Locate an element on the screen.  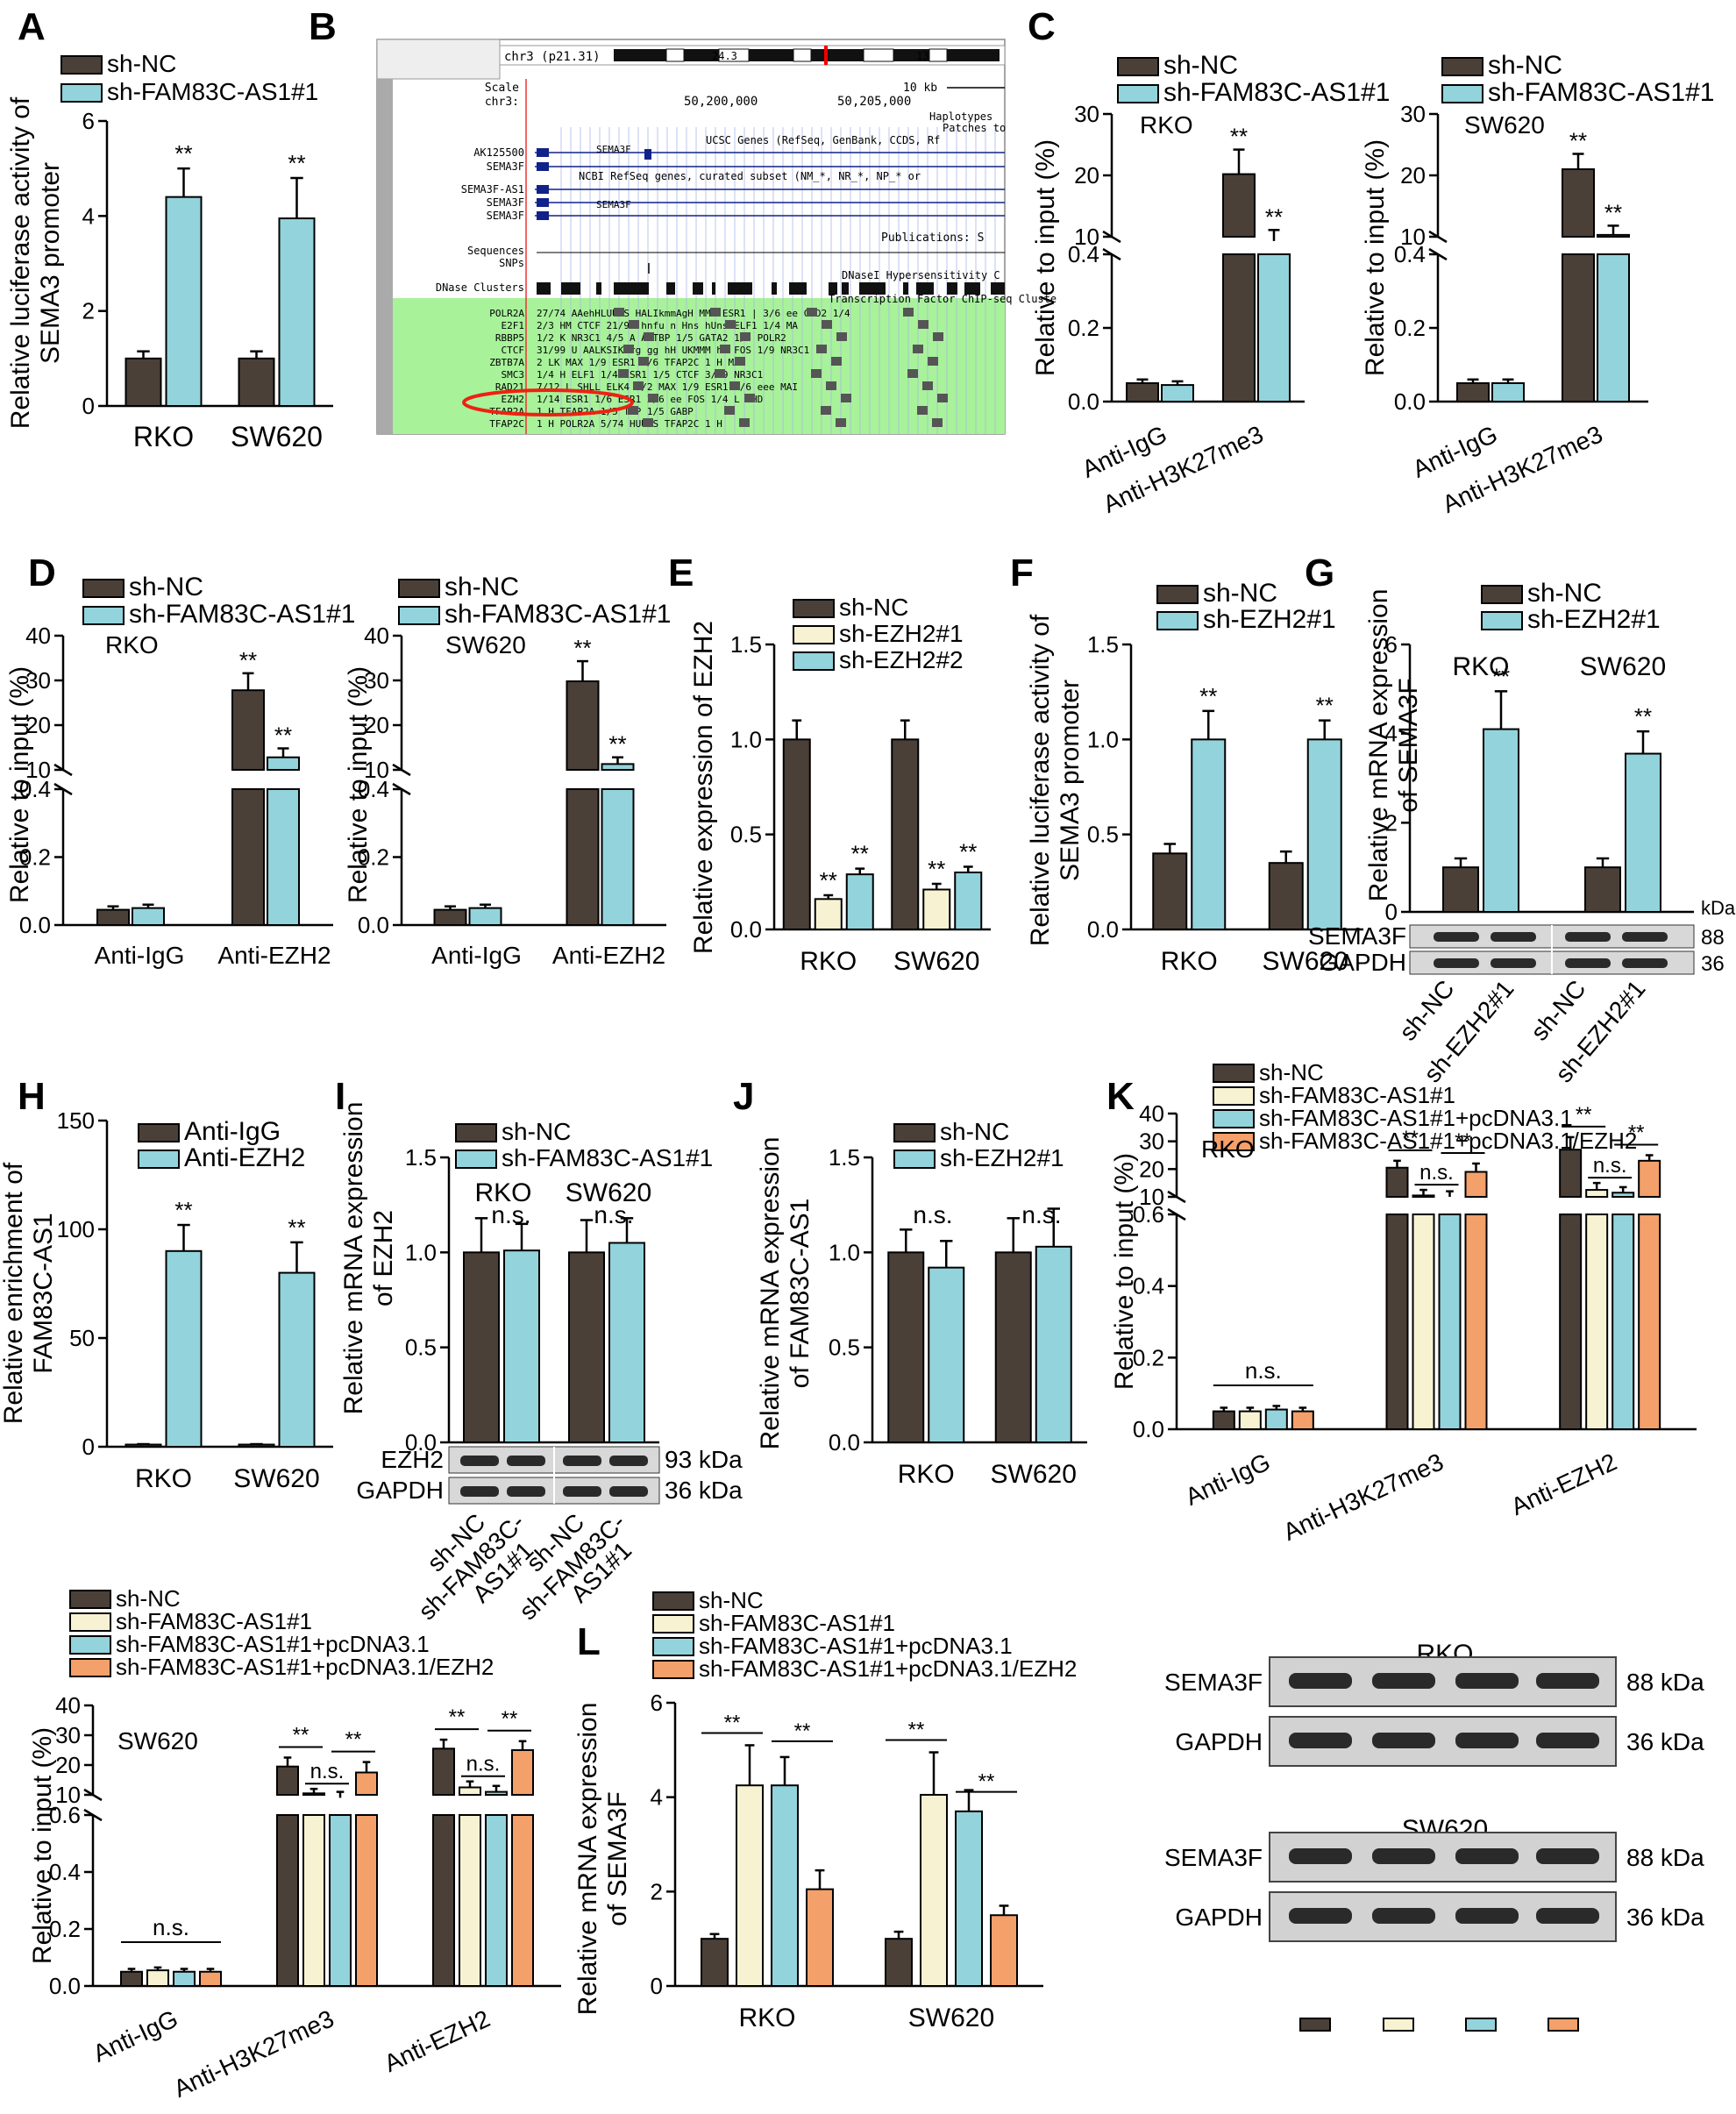
ideogram-left is located at coordinates (438, 59).